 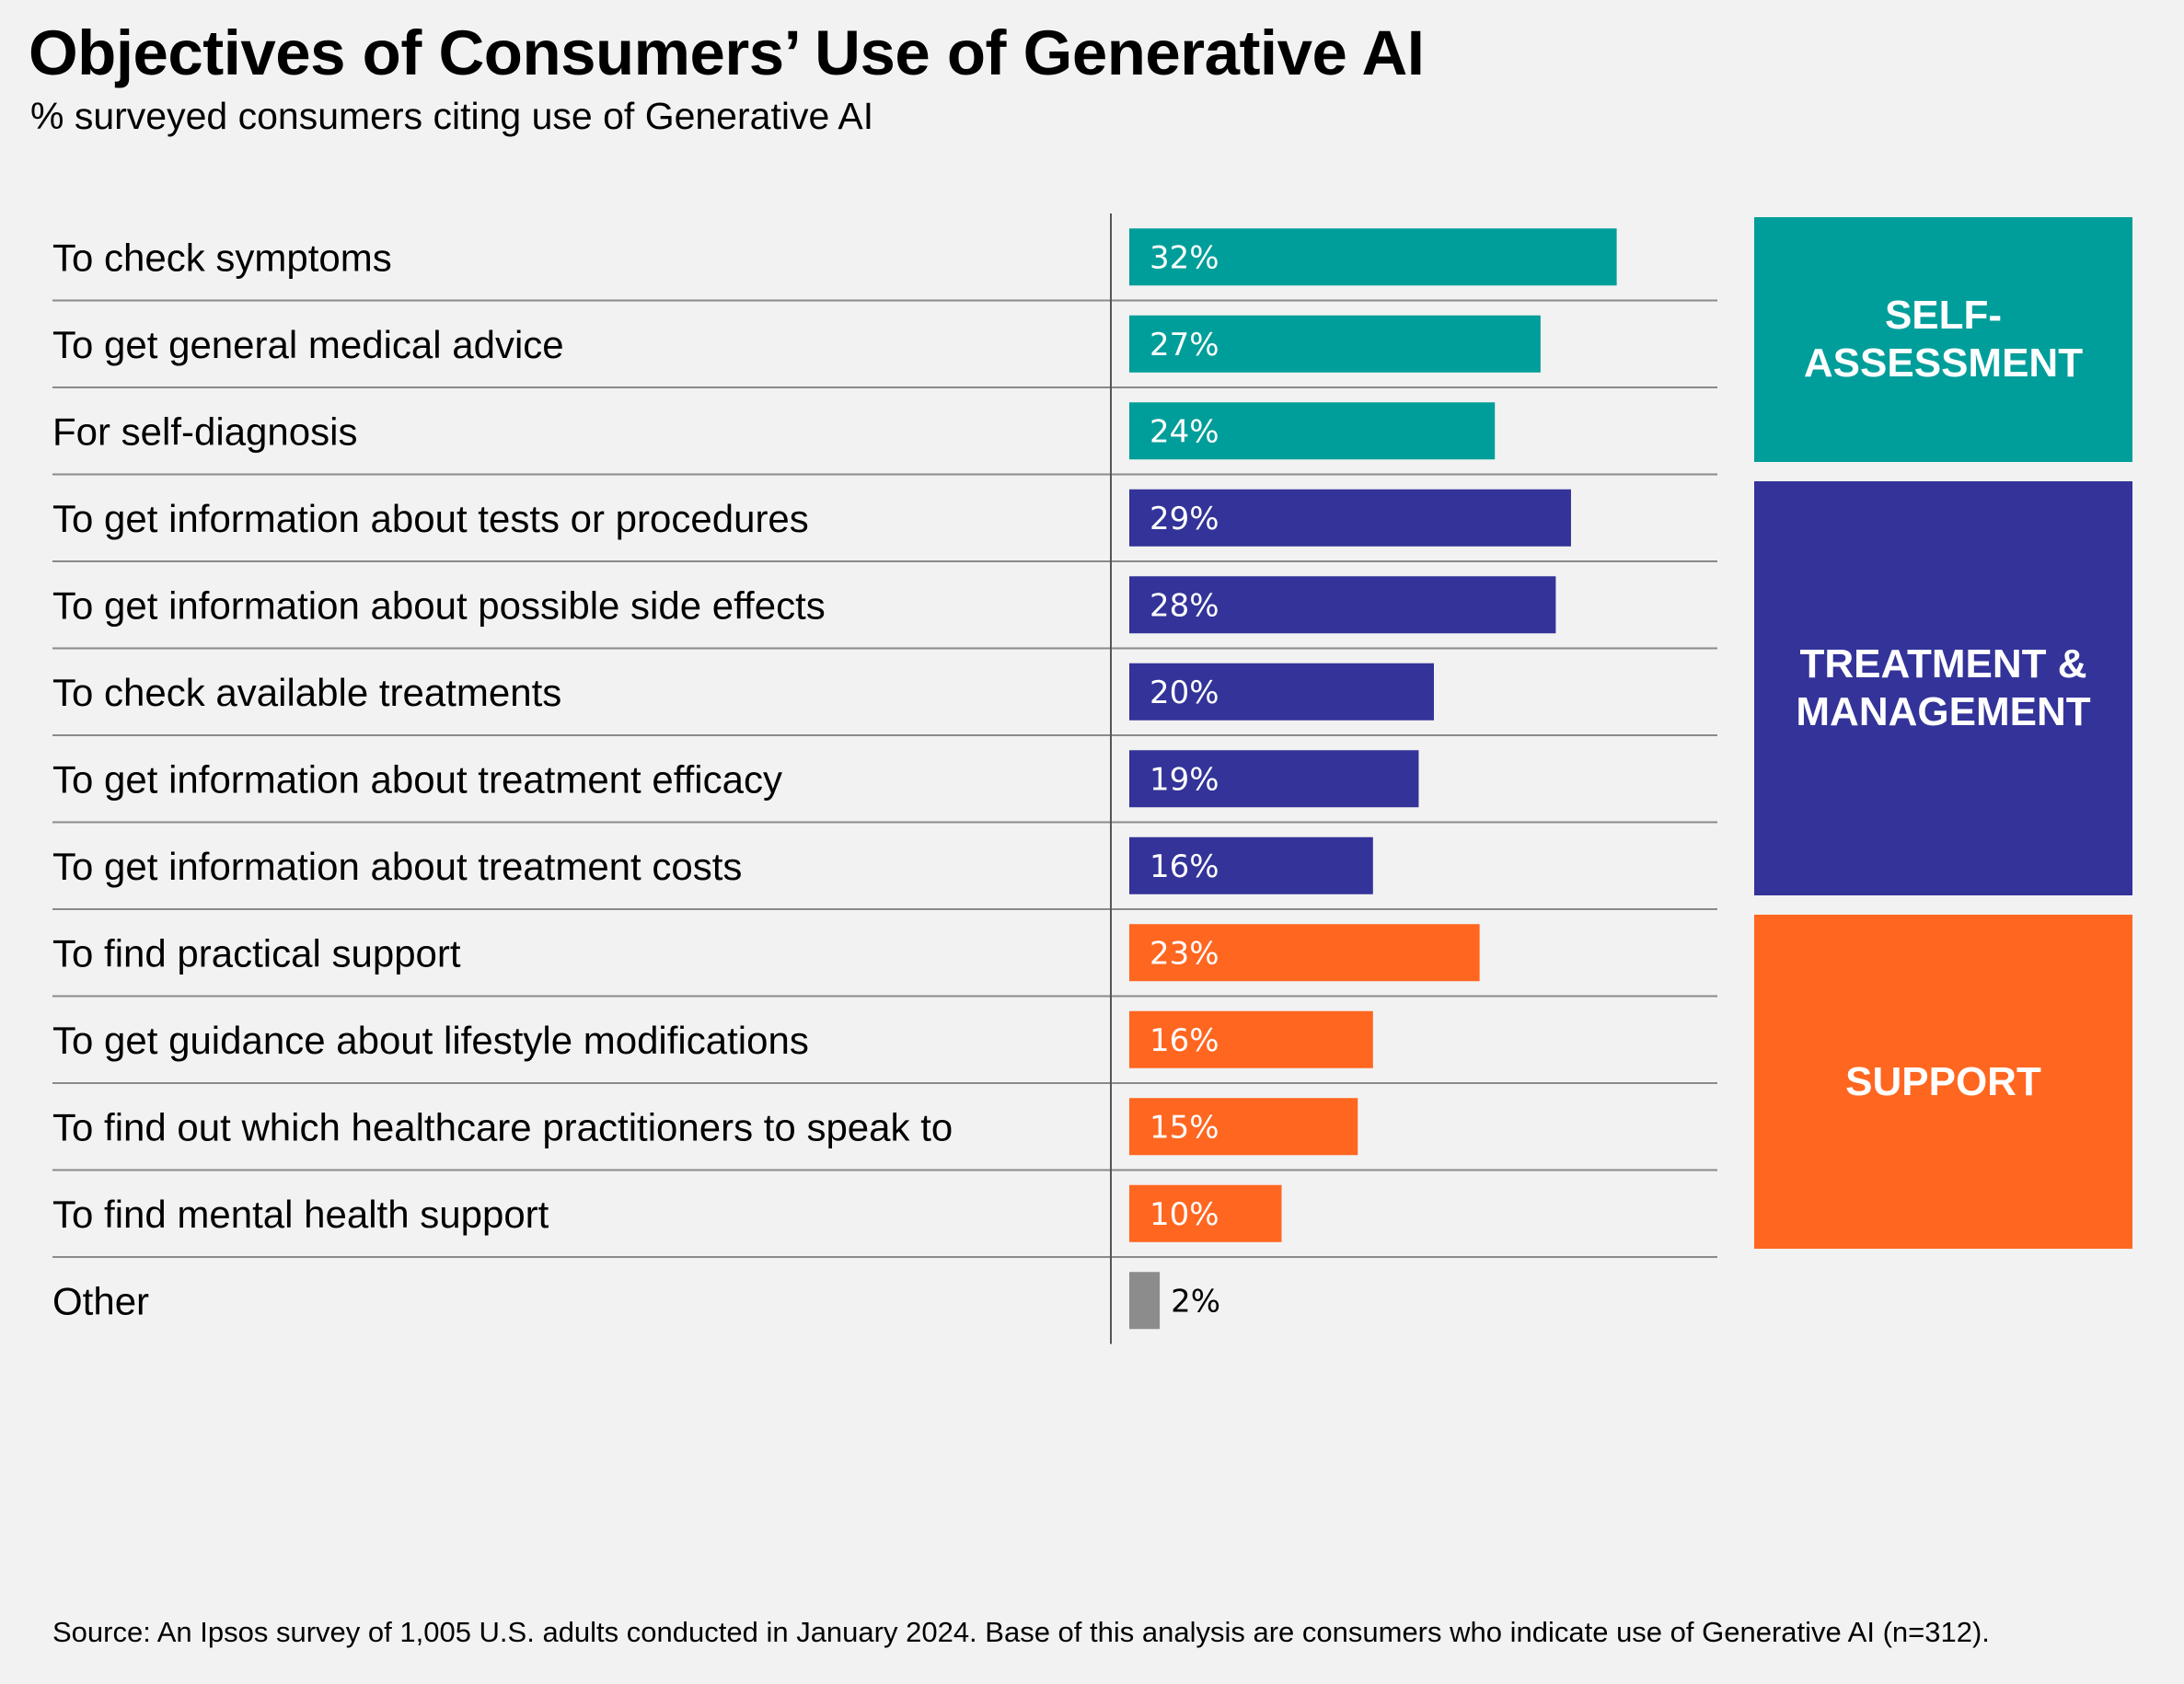 I want to click on category-label: To check available treatments, so click(x=306, y=692).